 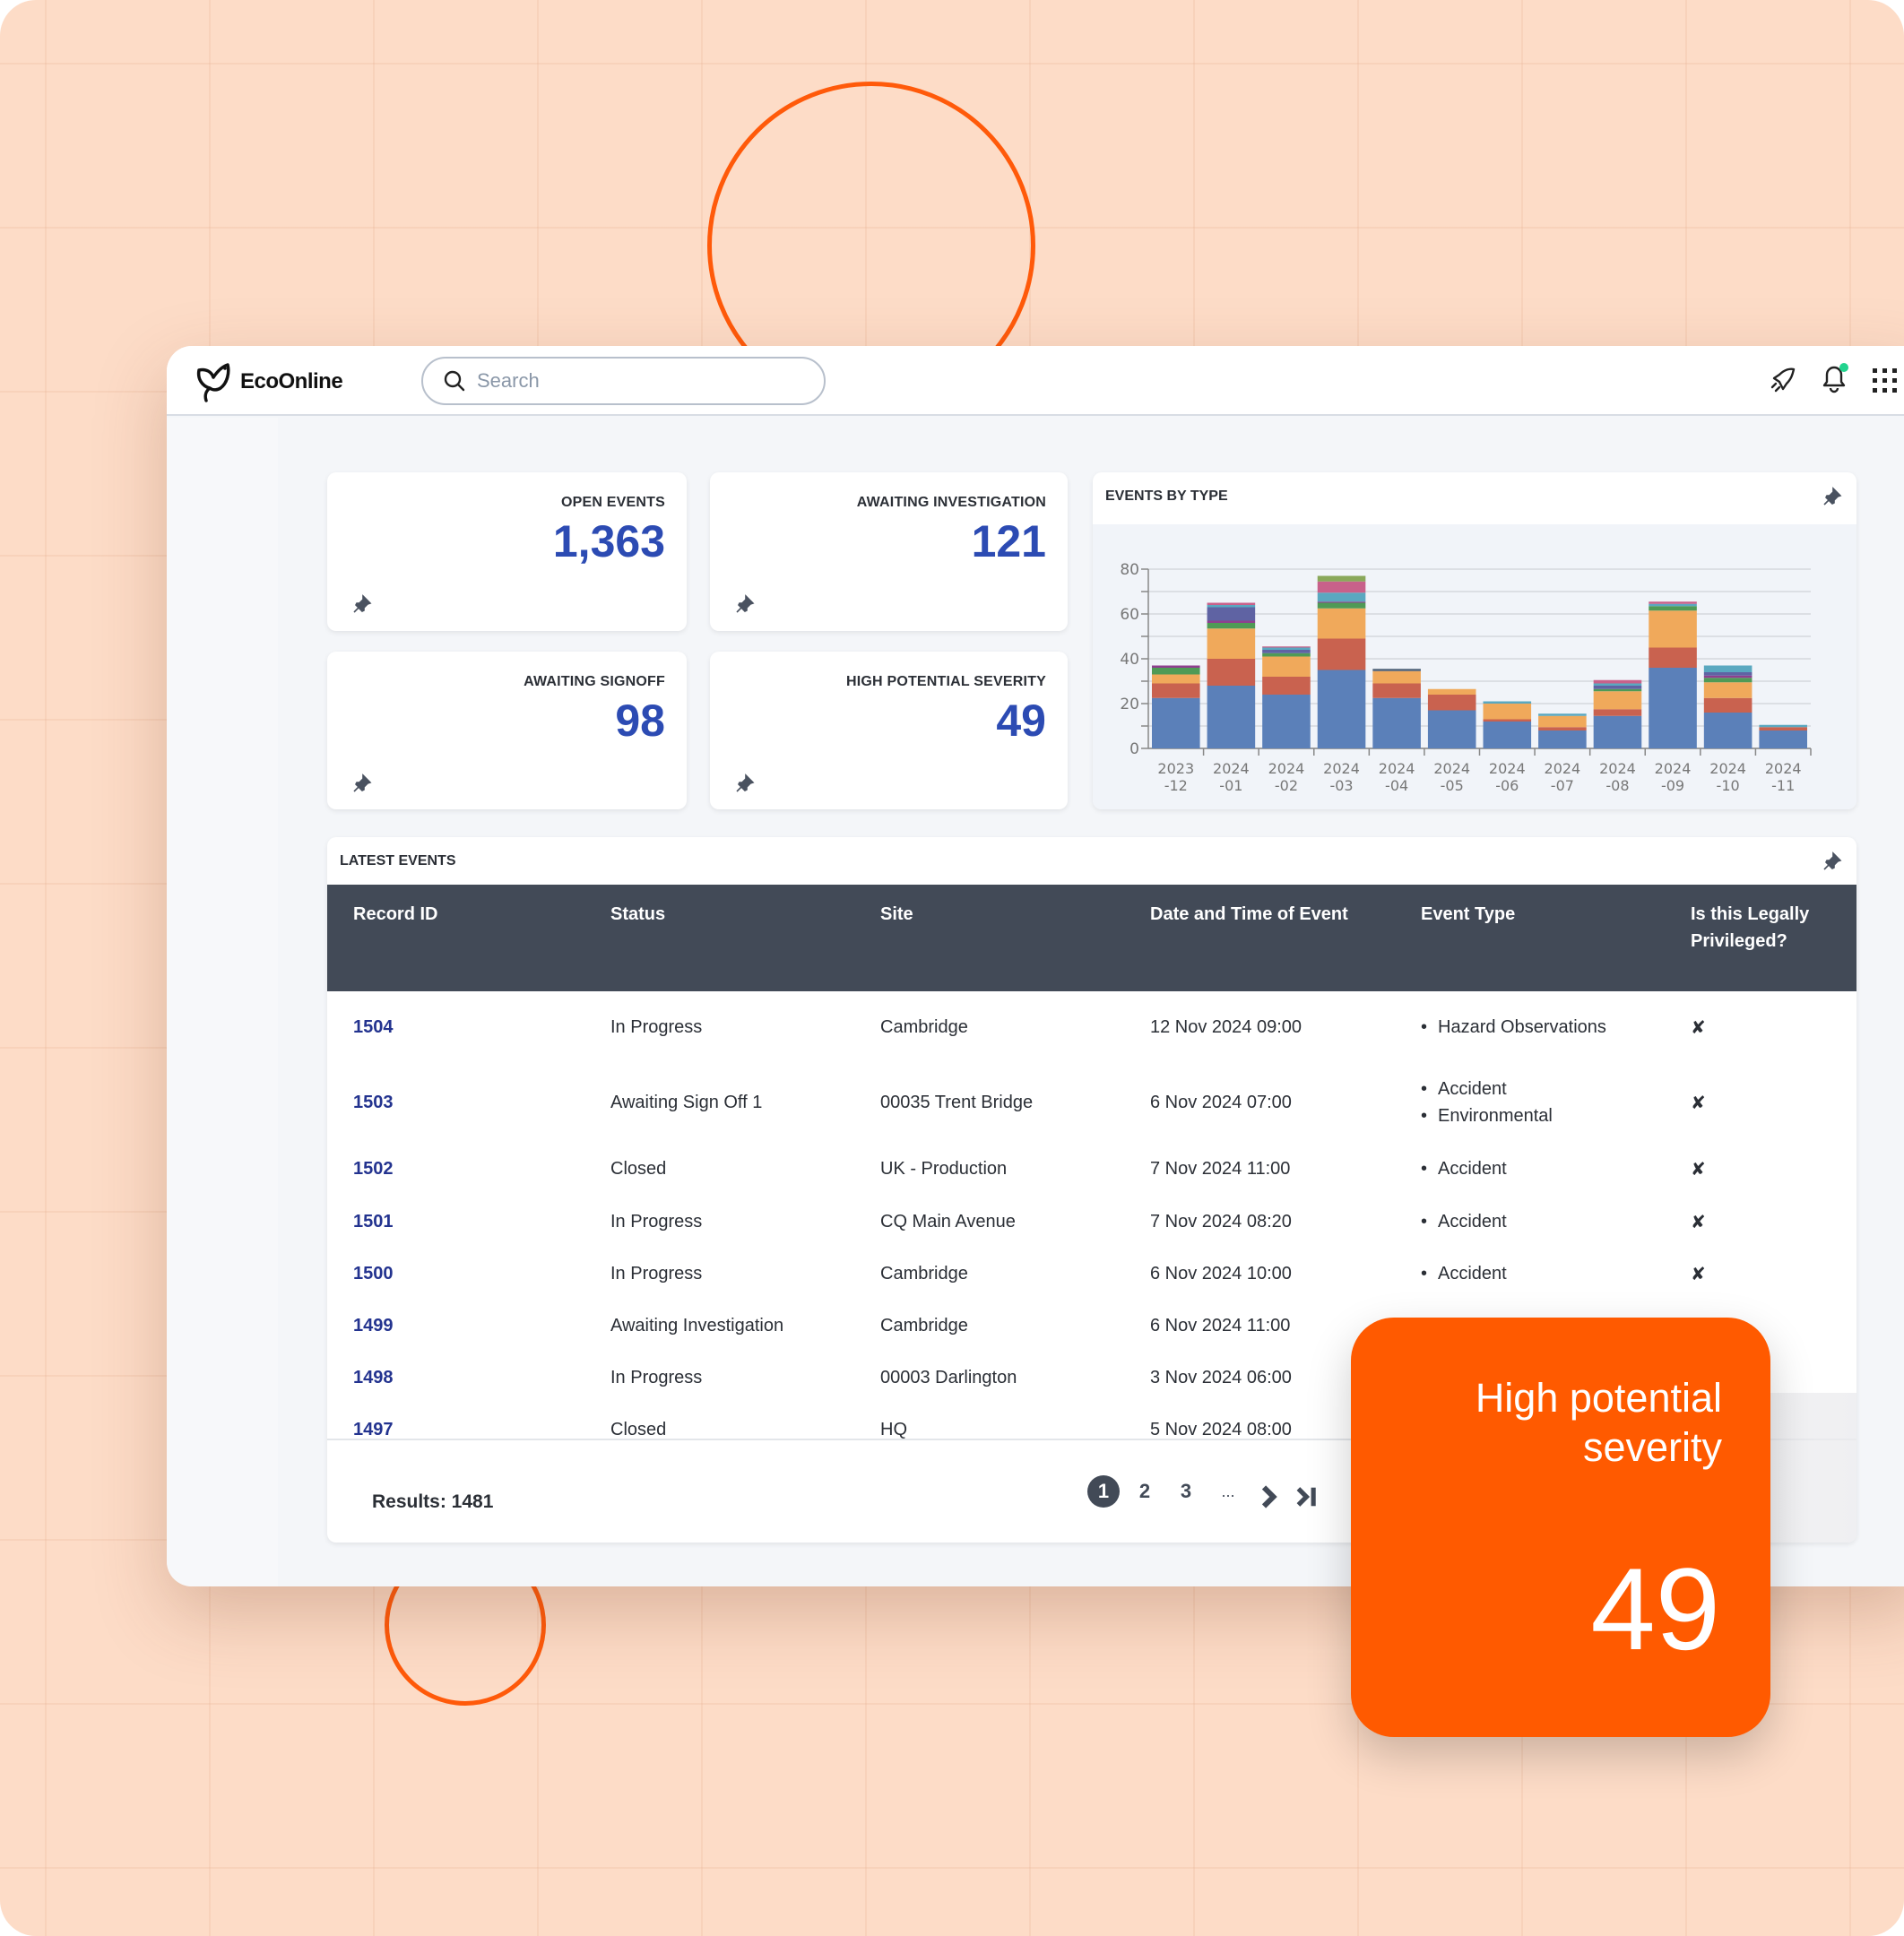 What do you see at coordinates (374, 1026) in the screenshot?
I see `record-id-link: 1504` at bounding box center [374, 1026].